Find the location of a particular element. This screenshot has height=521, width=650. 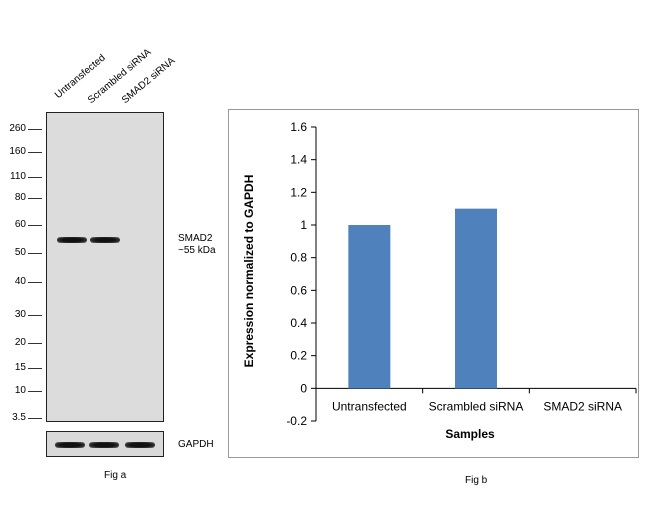

y-tick-label: 1 is located at coordinates (303, 225).